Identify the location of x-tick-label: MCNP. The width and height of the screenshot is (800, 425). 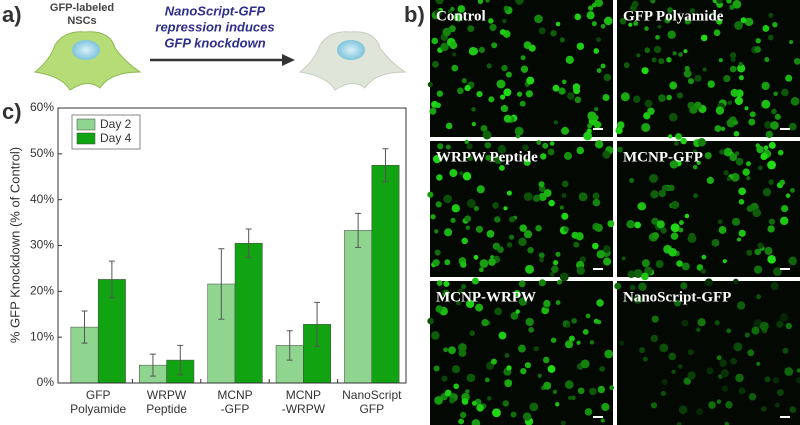
(234, 395).